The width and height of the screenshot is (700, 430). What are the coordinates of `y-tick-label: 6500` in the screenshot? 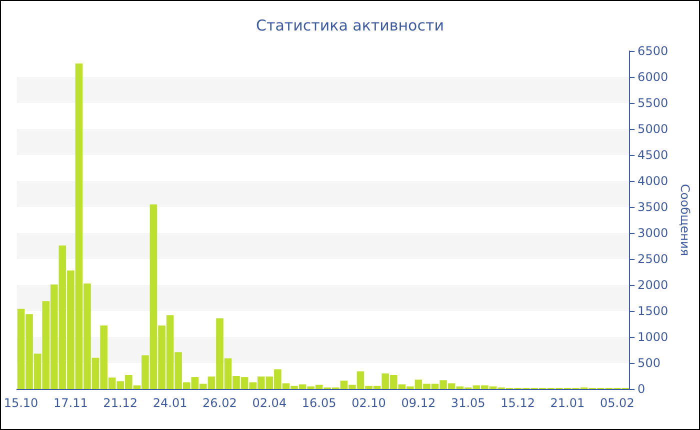 It's located at (653, 51).